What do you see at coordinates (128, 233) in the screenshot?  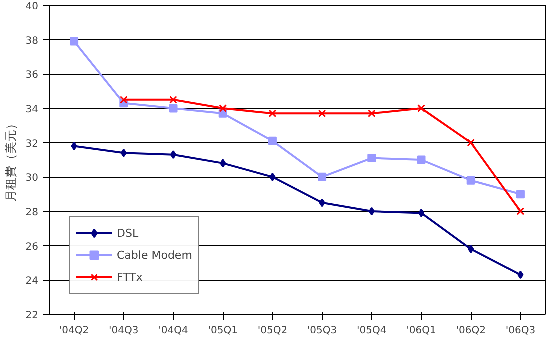 I see `legend-label: DSL` at bounding box center [128, 233].